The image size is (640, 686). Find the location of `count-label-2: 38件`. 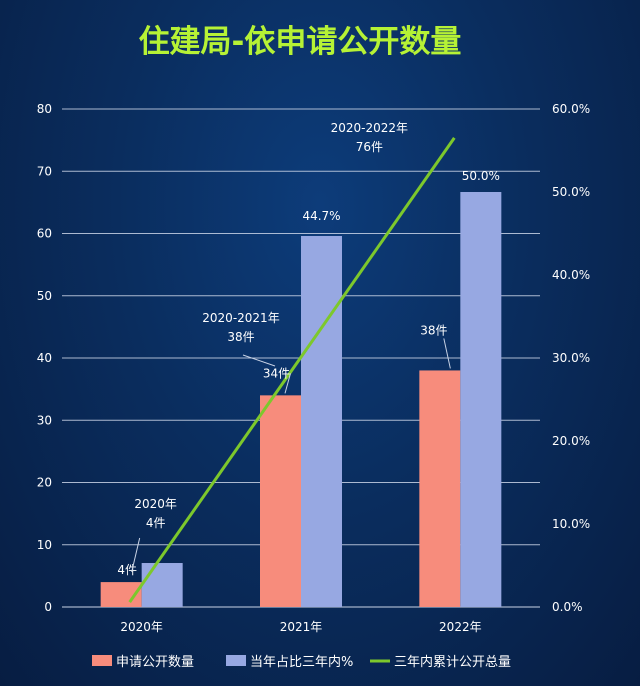

count-label-2: 38件 is located at coordinates (433, 330).